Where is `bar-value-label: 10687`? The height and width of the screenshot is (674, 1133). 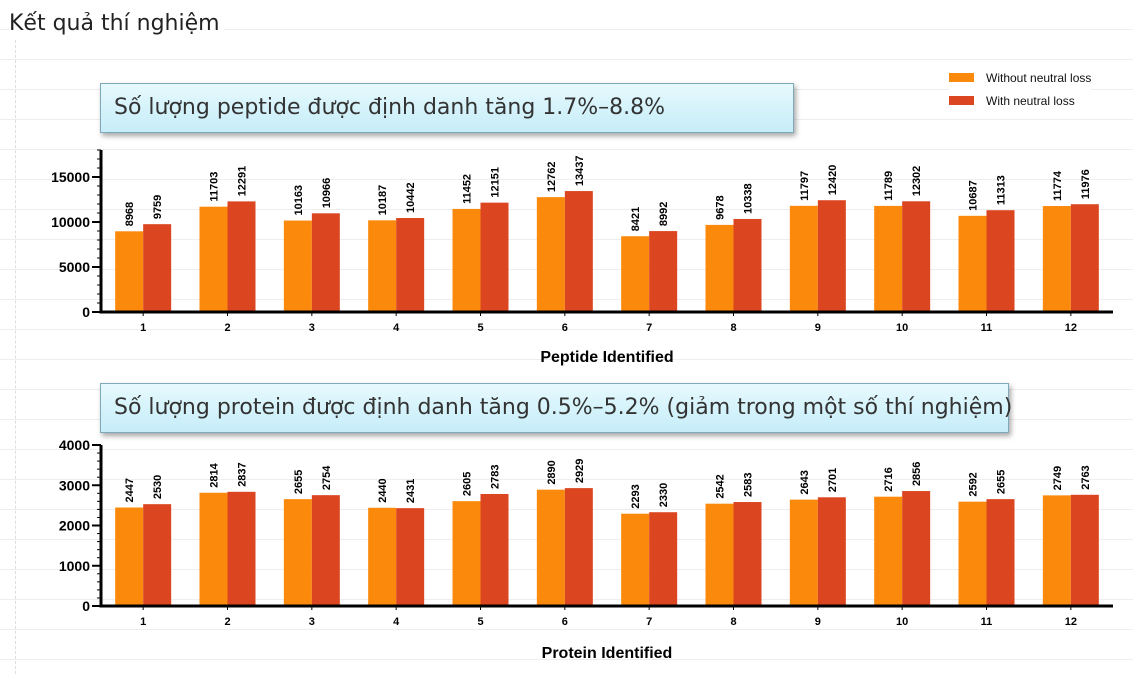
bar-value-label: 10687 is located at coordinates (974, 195).